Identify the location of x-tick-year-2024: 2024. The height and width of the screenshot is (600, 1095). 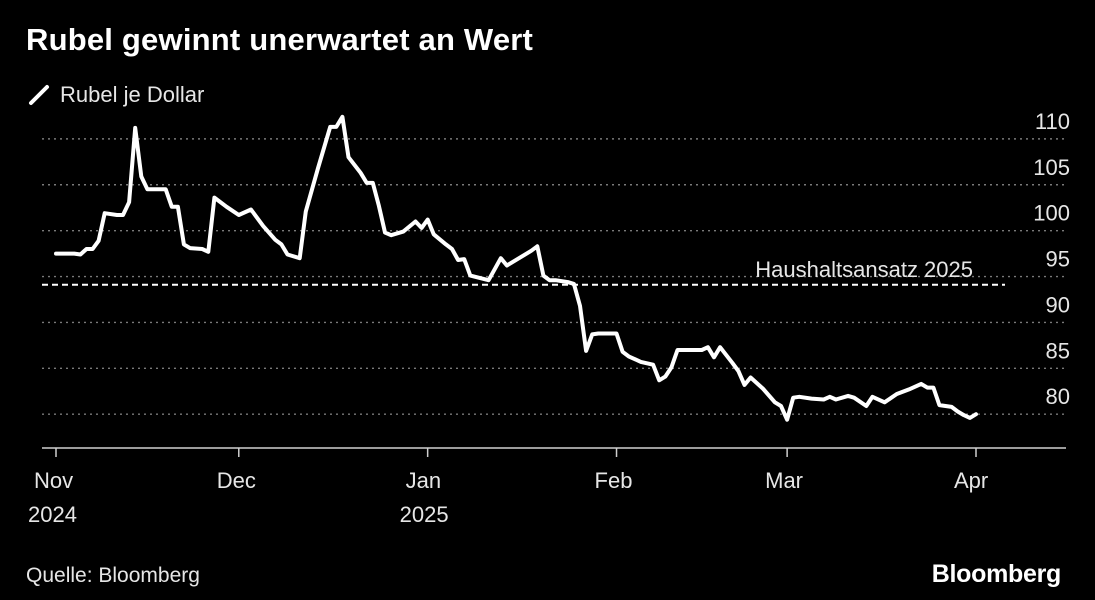
(52, 514).